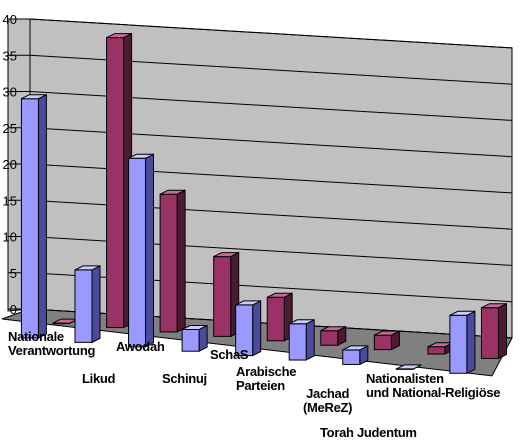 The height and width of the screenshot is (440, 520). Describe the element at coordinates (368, 432) in the screenshot. I see `category-label: Torah Judentum` at that location.